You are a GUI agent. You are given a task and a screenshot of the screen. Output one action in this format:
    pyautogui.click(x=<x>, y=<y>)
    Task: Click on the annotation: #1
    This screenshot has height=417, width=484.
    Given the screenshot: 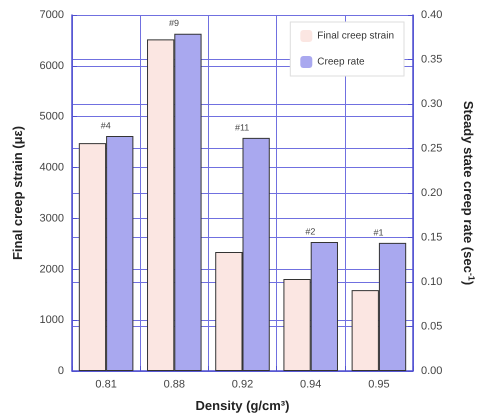 What is the action you would take?
    pyautogui.click(x=379, y=232)
    